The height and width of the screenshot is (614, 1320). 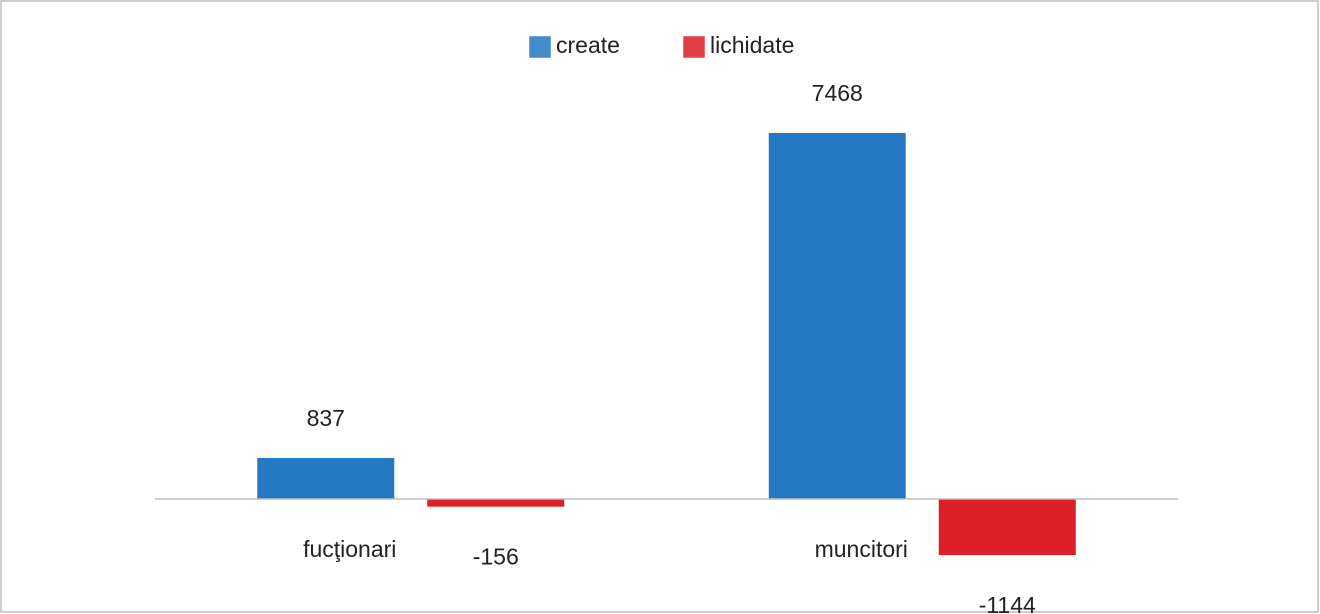 I want to click on data-label: -156, so click(x=496, y=557).